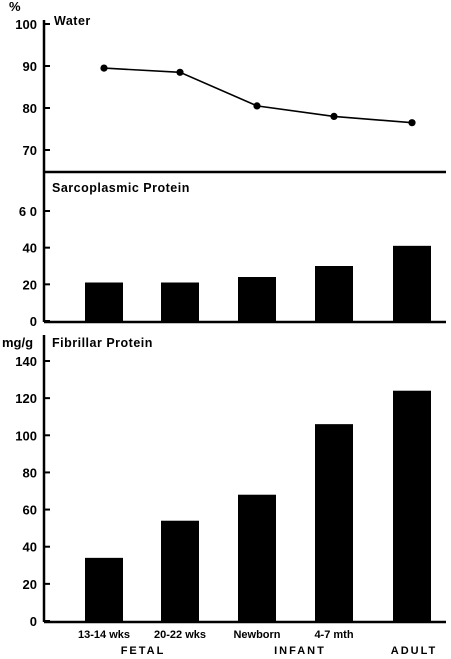 The height and width of the screenshot is (659, 451). What do you see at coordinates (26, 398) in the screenshot?
I see `fibrillar-tick-label: 120` at bounding box center [26, 398].